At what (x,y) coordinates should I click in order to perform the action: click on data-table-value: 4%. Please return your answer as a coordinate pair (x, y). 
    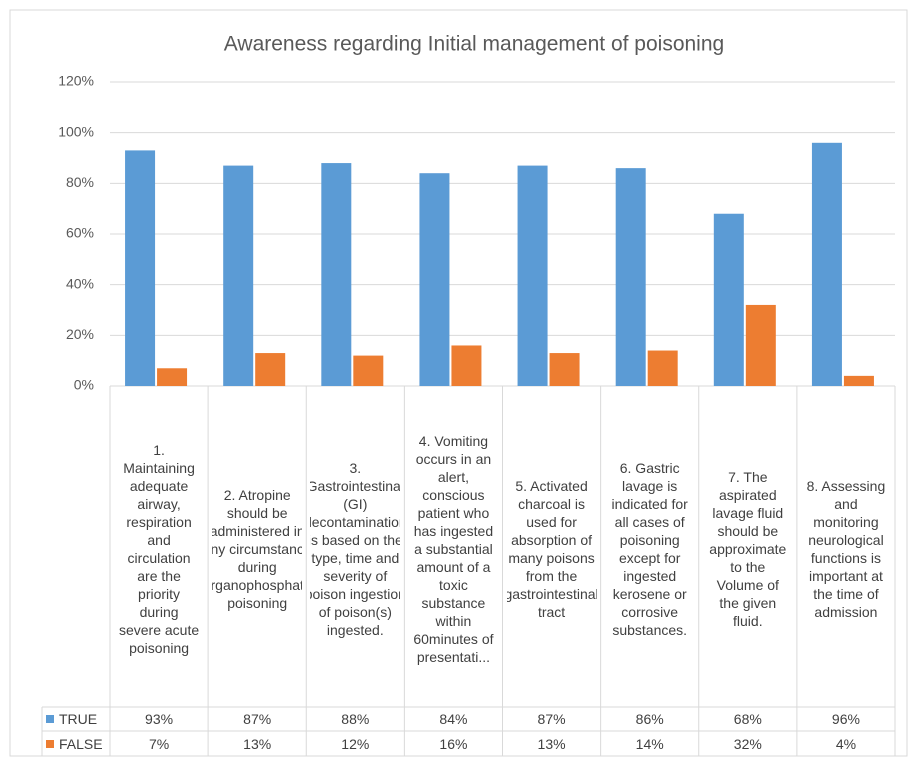
    Looking at the image, I should click on (846, 743).